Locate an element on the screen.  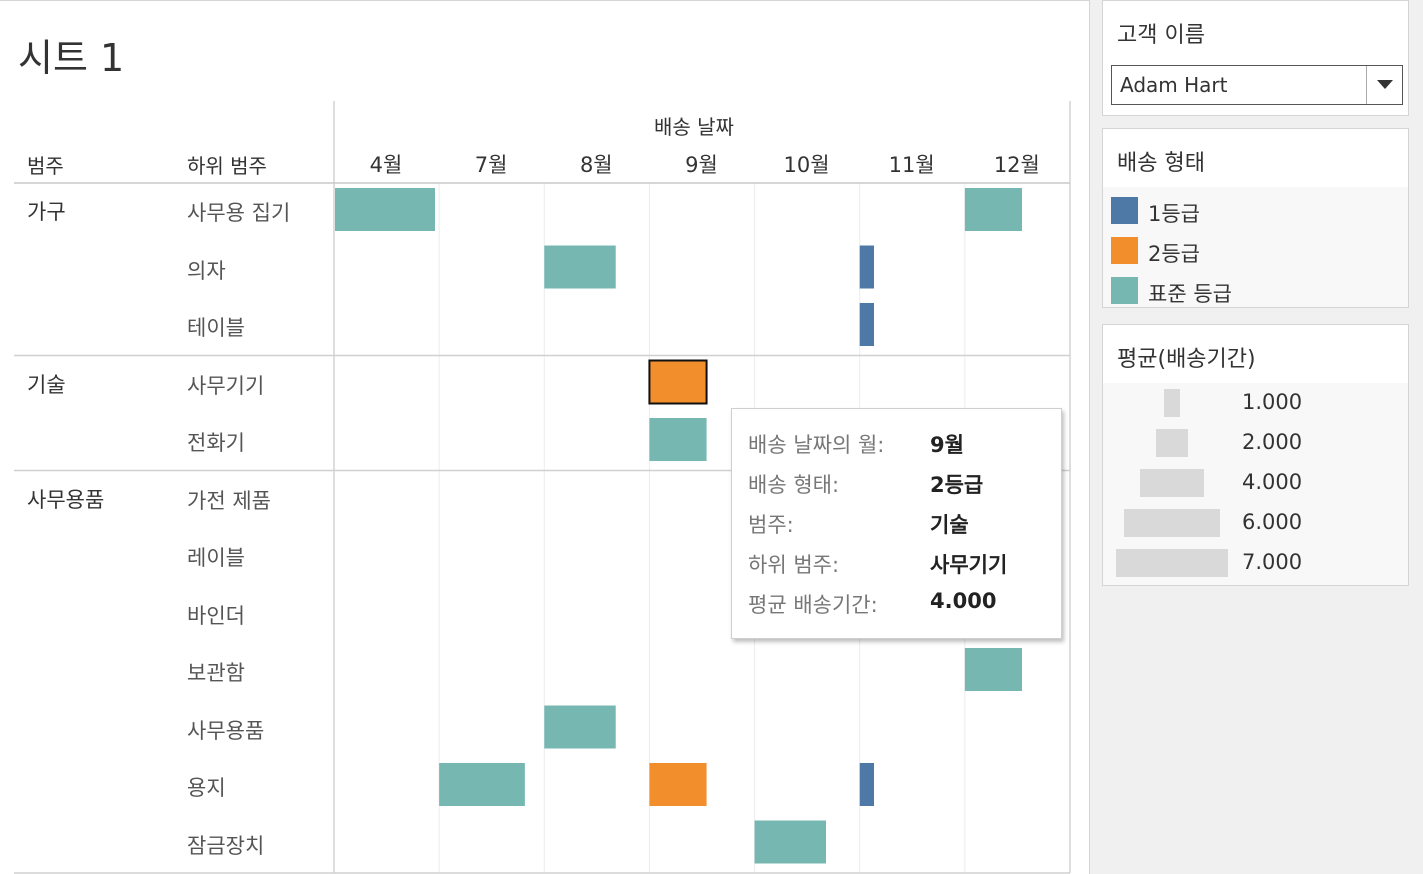
mark-사무용 집기-12월 is located at coordinates (993, 209).